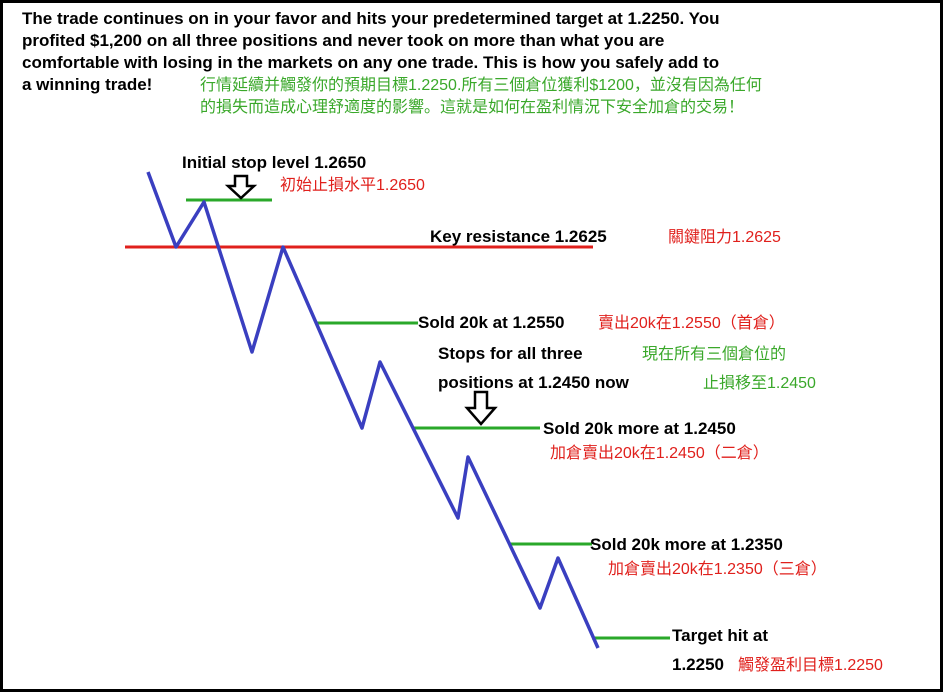 This screenshot has height=698, width=944. I want to click on label: Stops for all three, so click(510, 353).